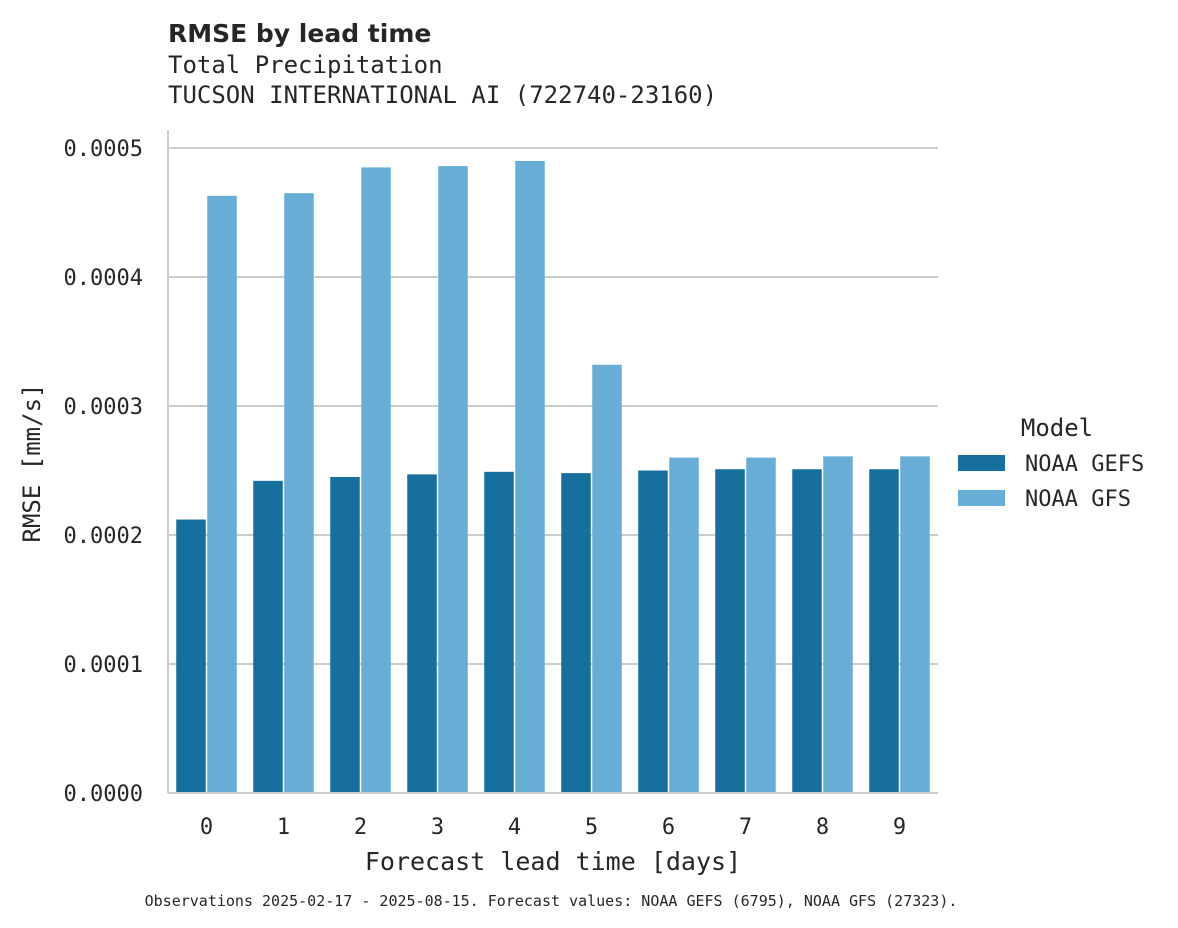 Image resolution: width=1178 pixels, height=928 pixels. I want to click on y-tick-label: 0.0003, so click(103, 407).